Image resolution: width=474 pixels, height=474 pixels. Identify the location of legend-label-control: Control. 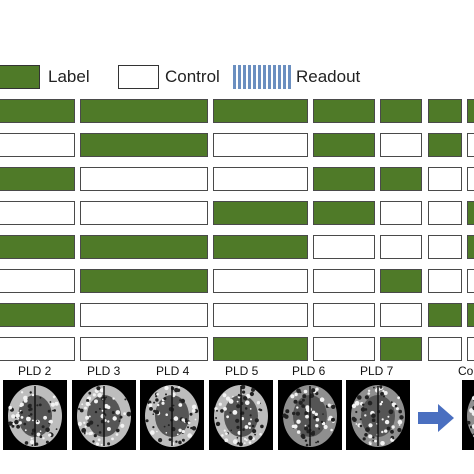
(192, 76).